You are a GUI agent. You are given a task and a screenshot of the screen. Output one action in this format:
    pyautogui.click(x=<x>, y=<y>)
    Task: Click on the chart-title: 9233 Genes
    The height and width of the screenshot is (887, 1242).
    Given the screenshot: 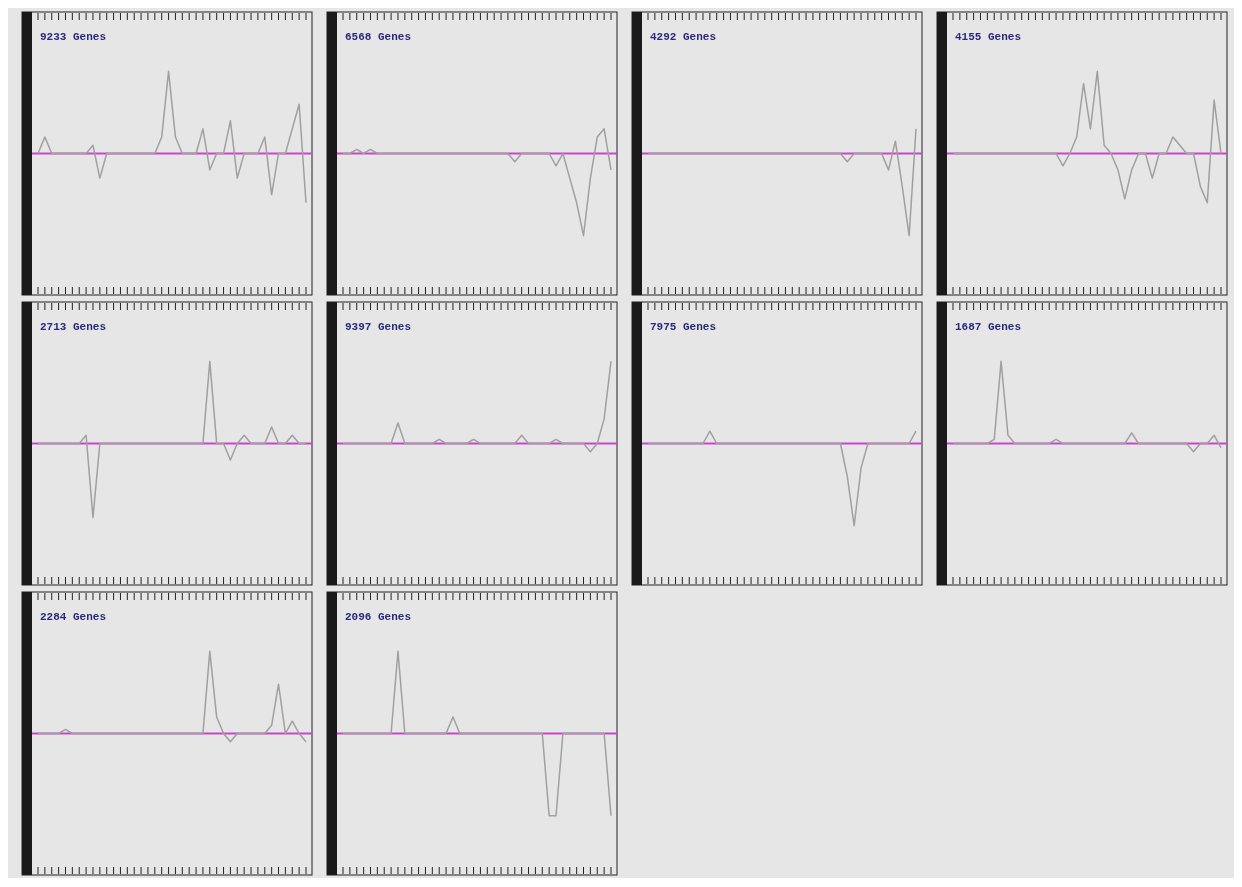 What is the action you would take?
    pyautogui.click(x=73, y=37)
    